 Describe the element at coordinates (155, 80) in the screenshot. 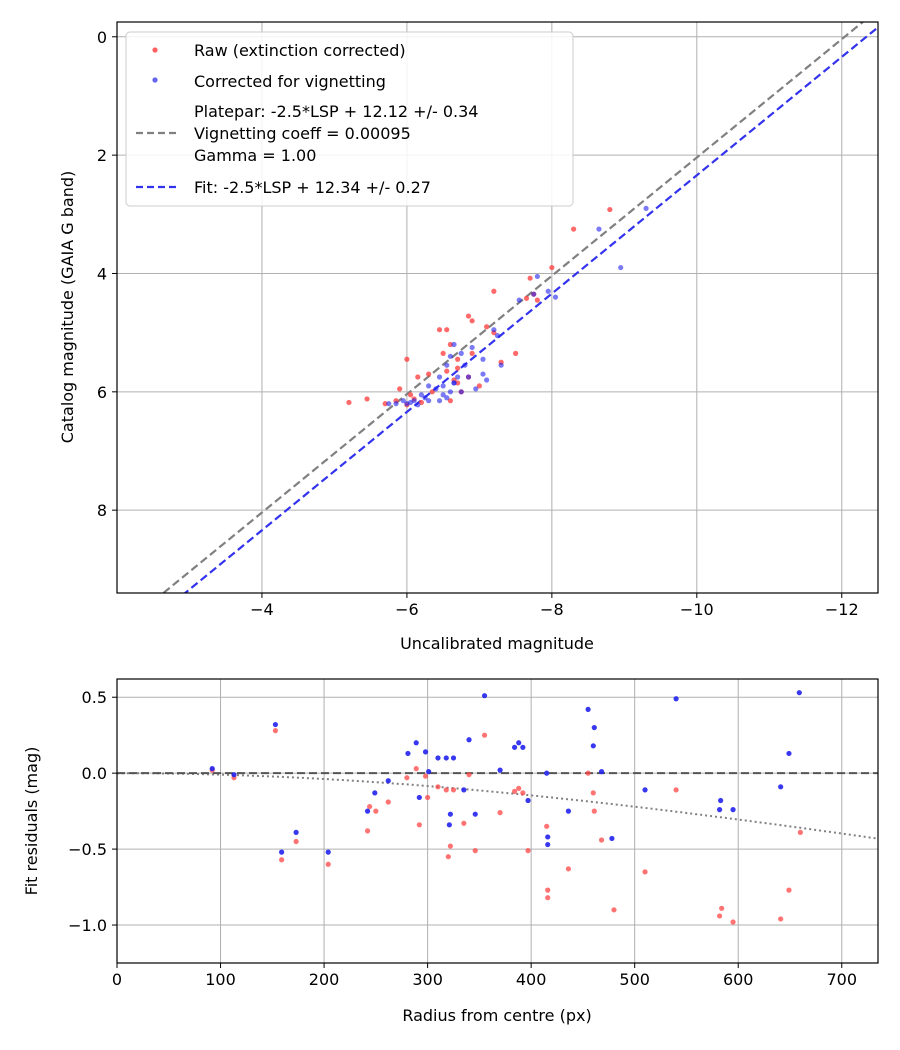

I see `legend-corrected-marker` at that location.